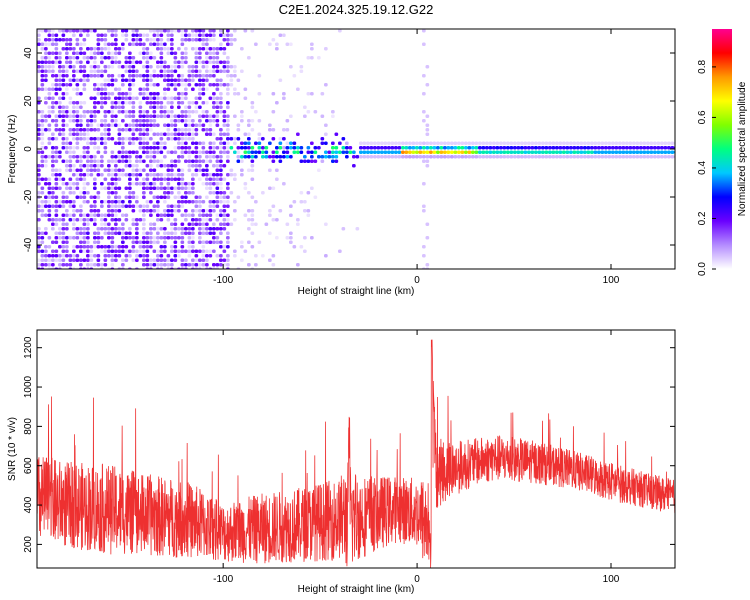  Describe the element at coordinates (28, 149) in the screenshot. I see `heatmap-y-tick-label: 0` at that location.